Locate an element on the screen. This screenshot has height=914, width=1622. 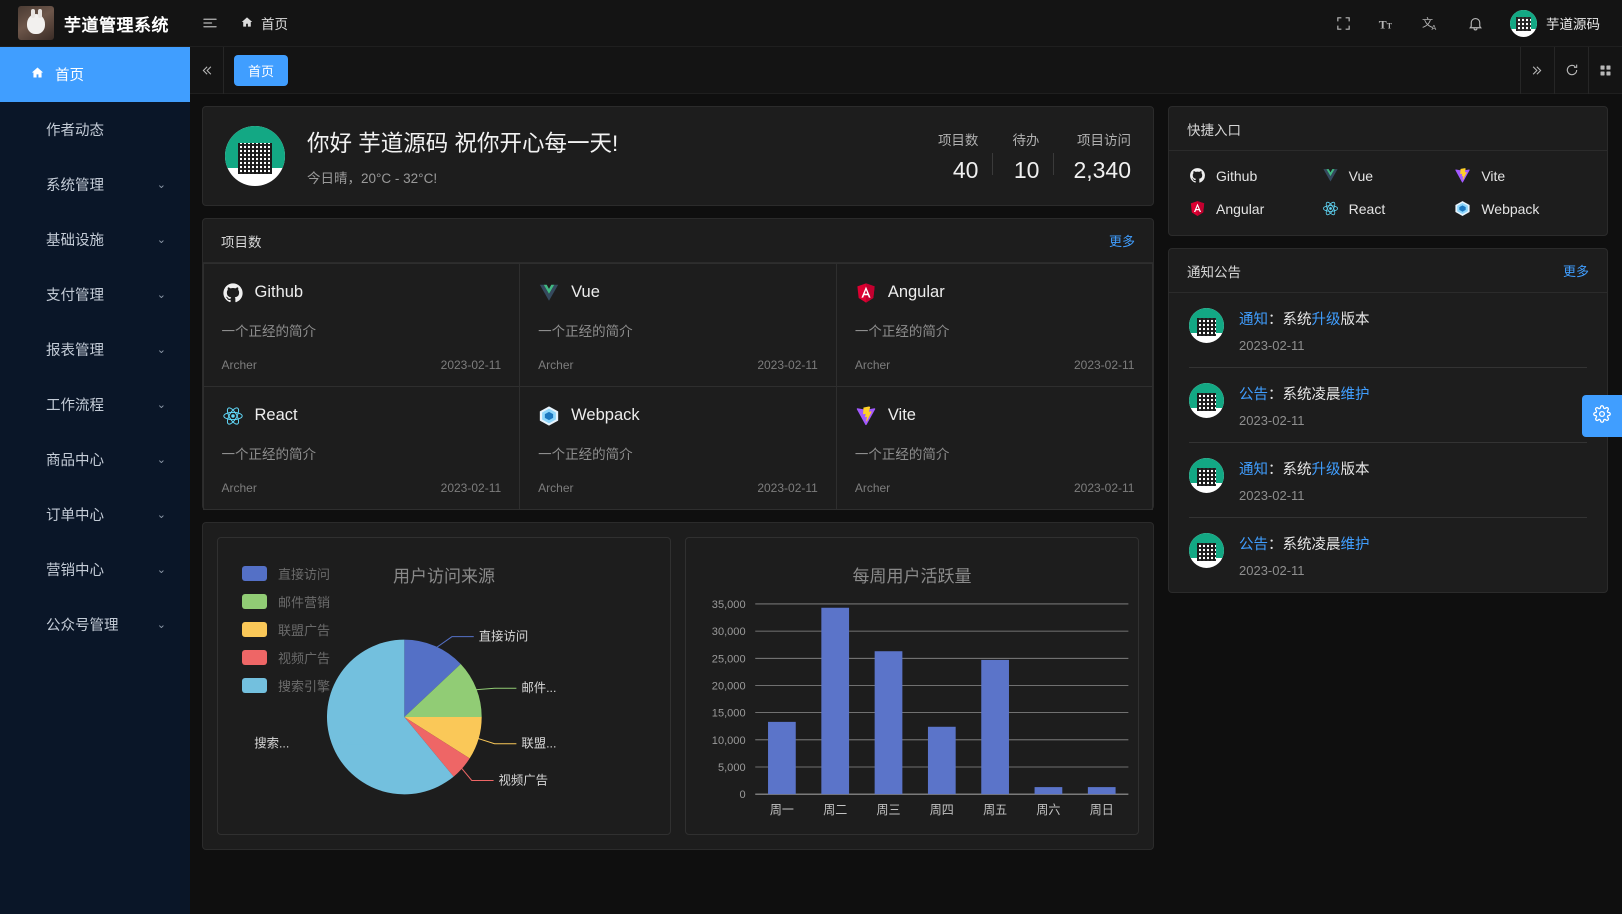
legend-label: 搜索引擎 is located at coordinates (304, 686).